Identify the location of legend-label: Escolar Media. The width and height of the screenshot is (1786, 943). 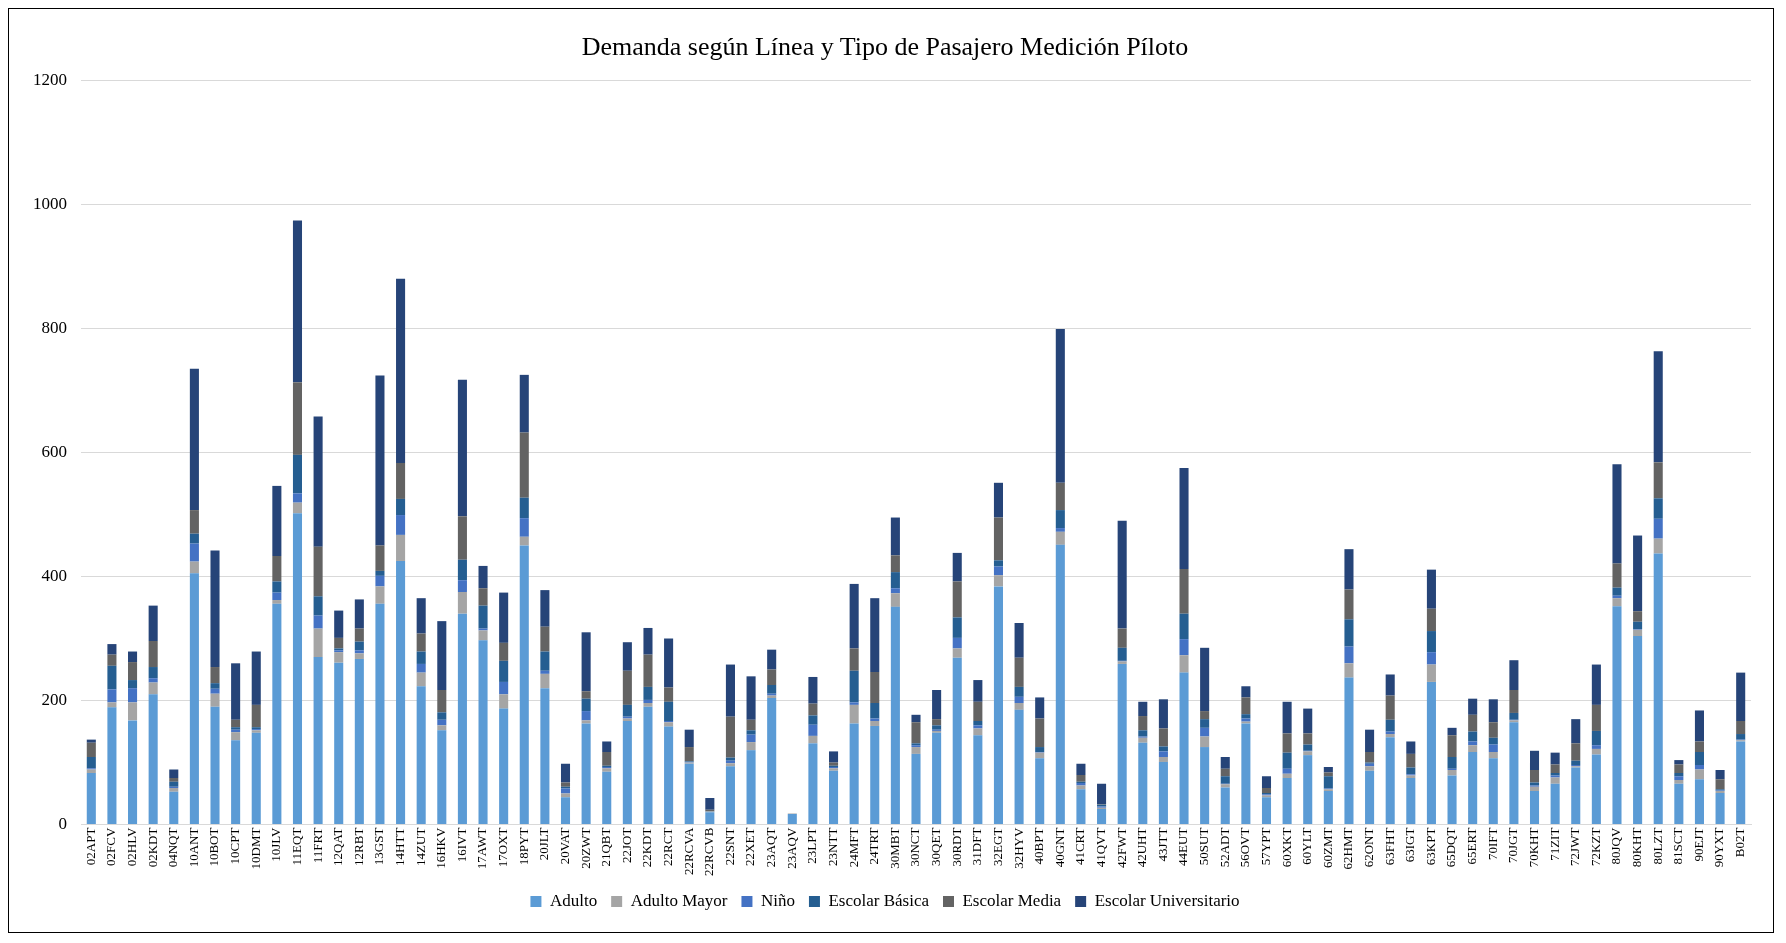
(1012, 900).